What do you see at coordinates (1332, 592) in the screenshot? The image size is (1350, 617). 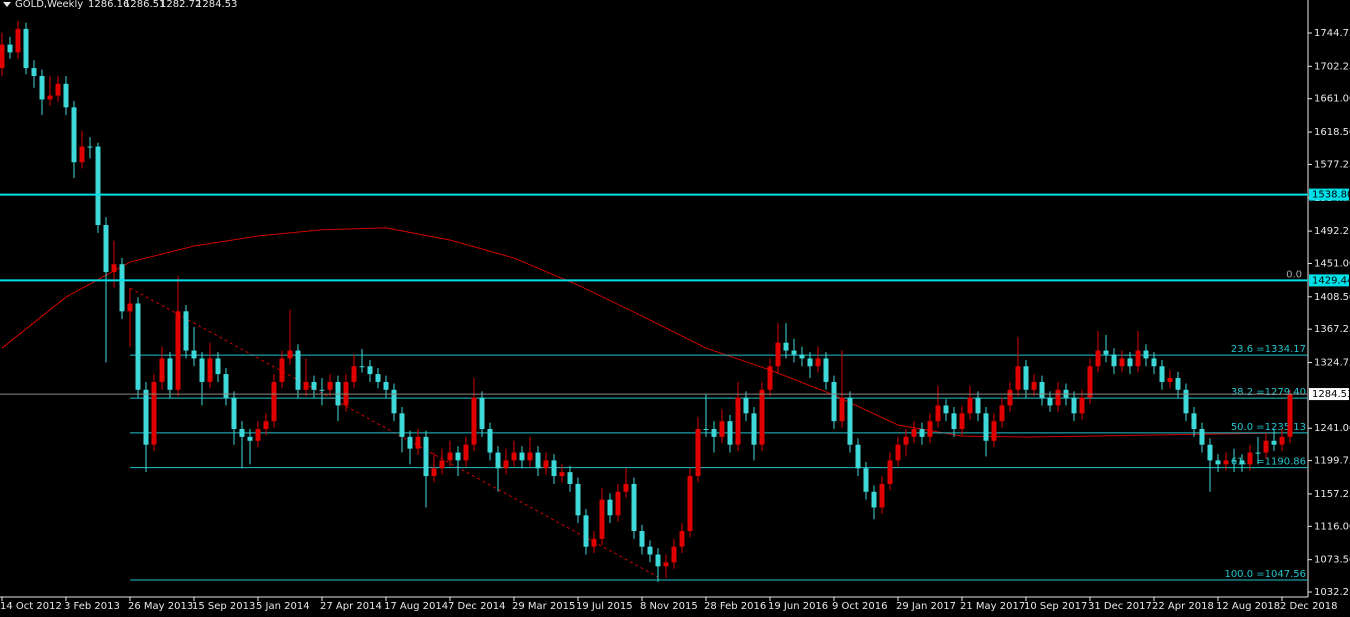 I see `y-tick-label: 1032.25` at bounding box center [1332, 592].